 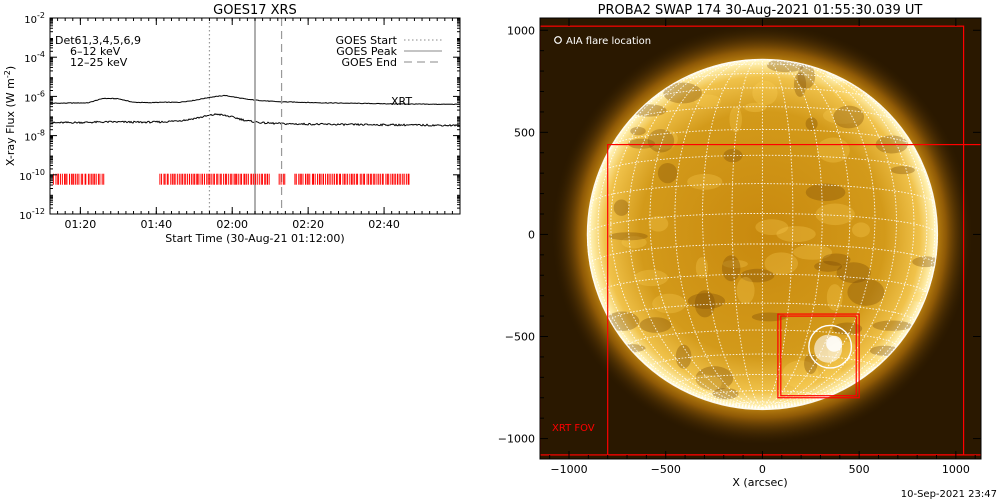 I want to click on flare-core, so click(x=834, y=343).